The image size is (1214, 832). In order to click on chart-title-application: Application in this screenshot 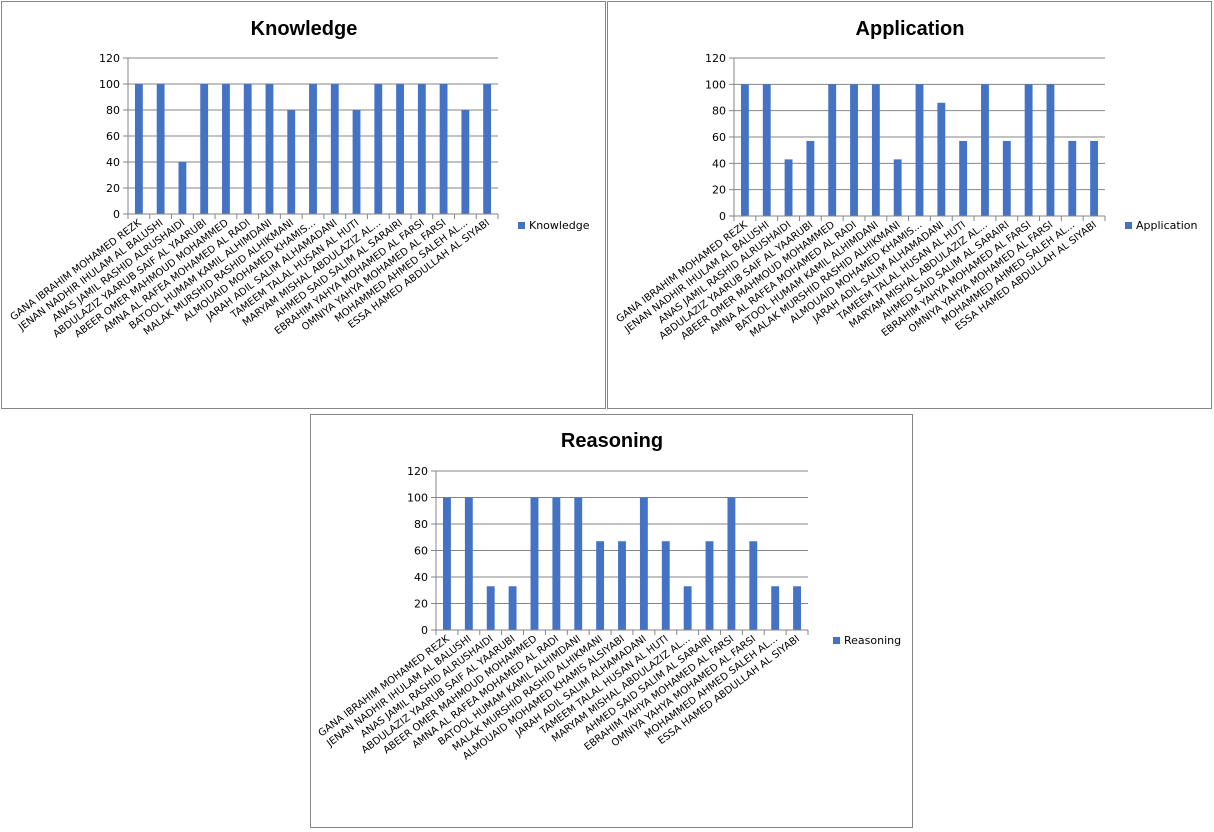, I will do `click(910, 29)`.